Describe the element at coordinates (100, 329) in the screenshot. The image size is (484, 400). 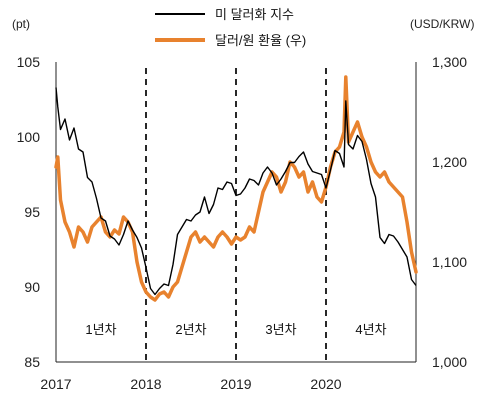
I see `phase-label-year-1: 1년차` at that location.